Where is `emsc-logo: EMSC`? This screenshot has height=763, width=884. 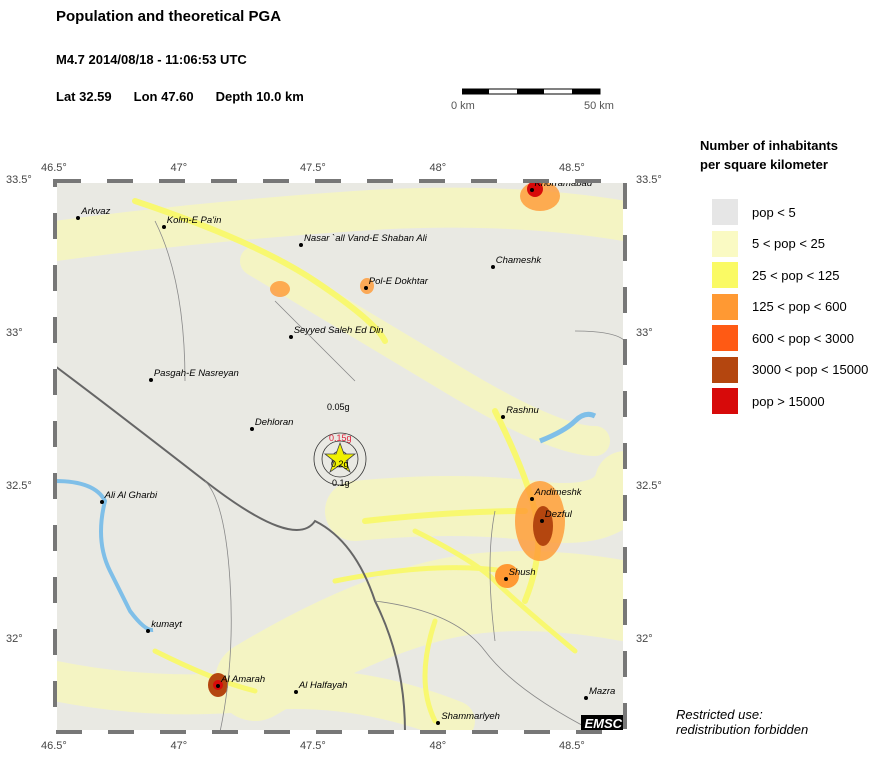 emsc-logo: EMSC is located at coordinates (603, 723).